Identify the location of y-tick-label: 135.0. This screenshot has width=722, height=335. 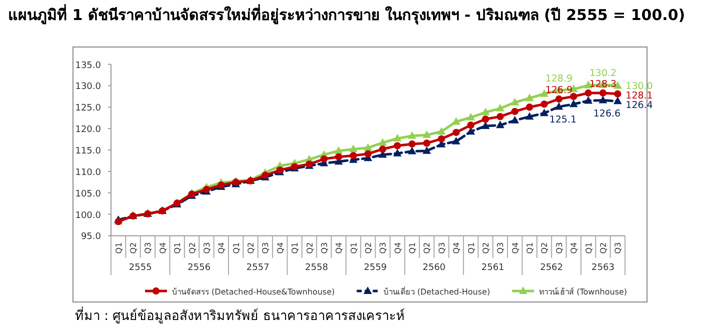
(88, 65).